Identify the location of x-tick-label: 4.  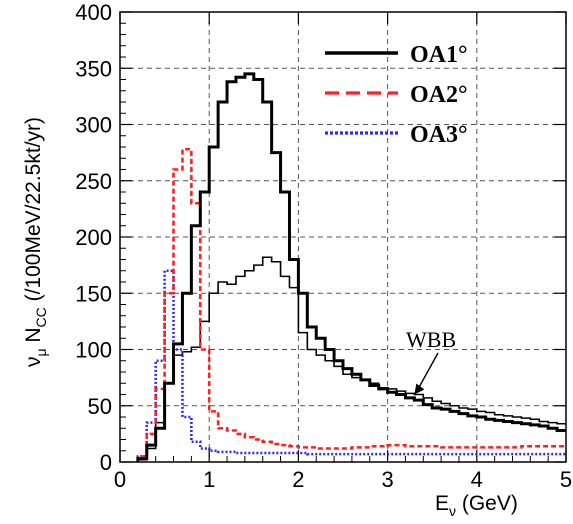
(477, 479).